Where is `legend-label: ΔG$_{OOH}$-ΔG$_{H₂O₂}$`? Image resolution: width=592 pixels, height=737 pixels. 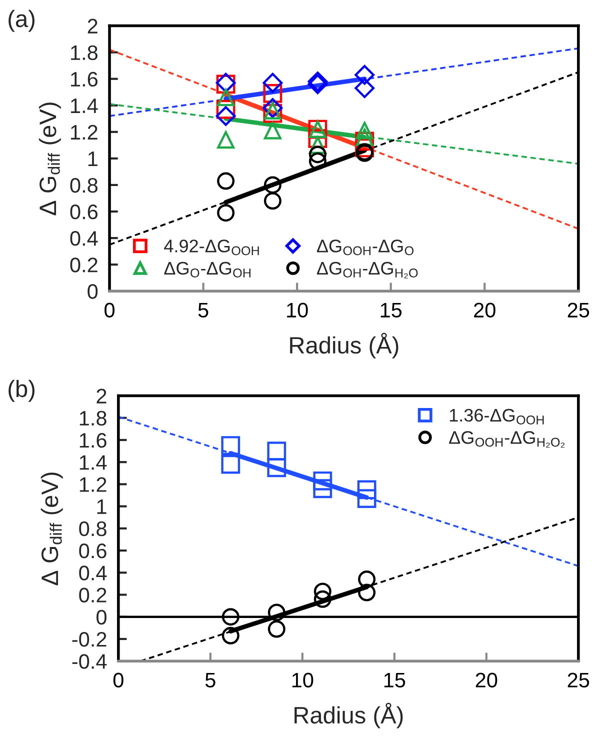 legend-label: ΔG$_{OOH}$-ΔG$_{H₂O₂}$ is located at coordinates (507, 439).